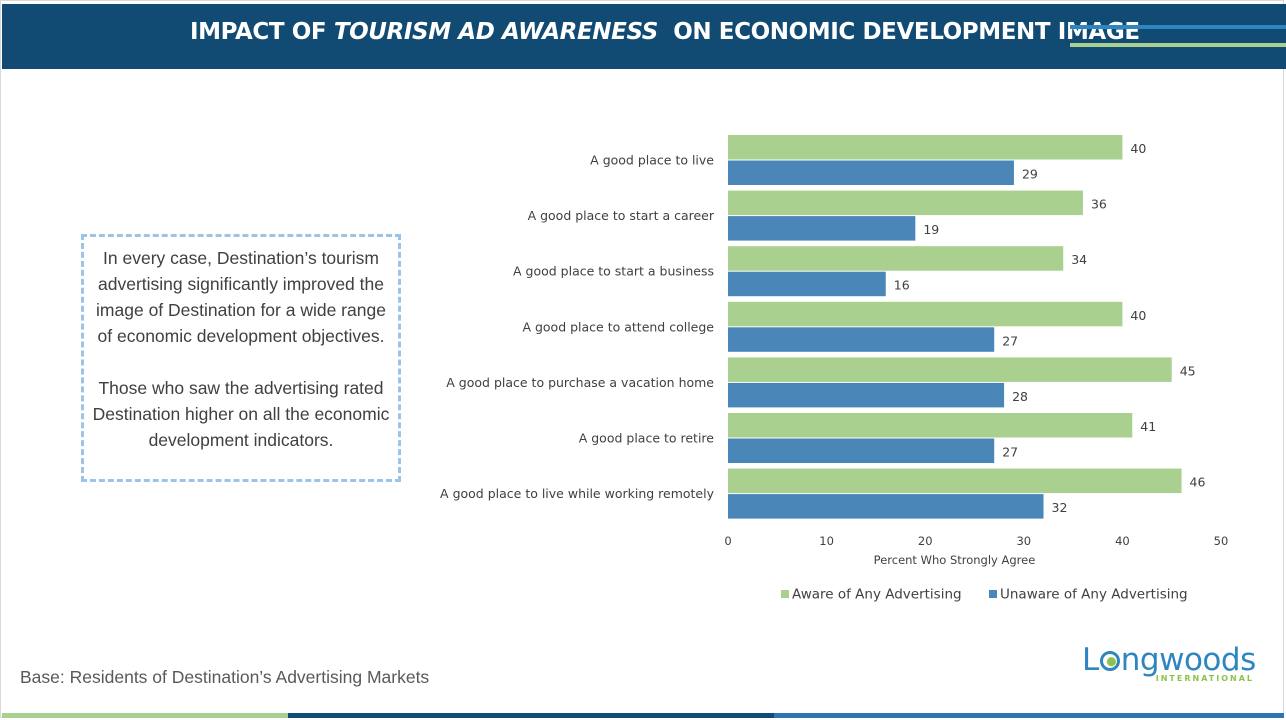  What do you see at coordinates (1122, 541) in the screenshot?
I see `x-tick-label: 40` at bounding box center [1122, 541].